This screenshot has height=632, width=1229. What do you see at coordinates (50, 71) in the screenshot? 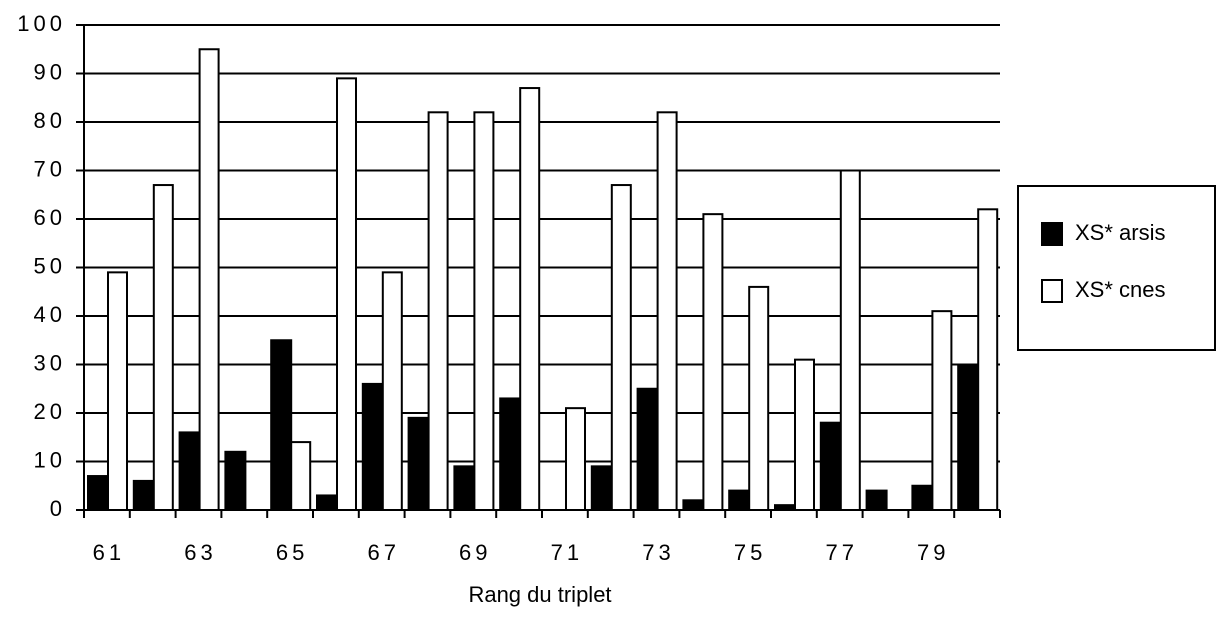
I see `y-tick-label: 90` at bounding box center [50, 71].